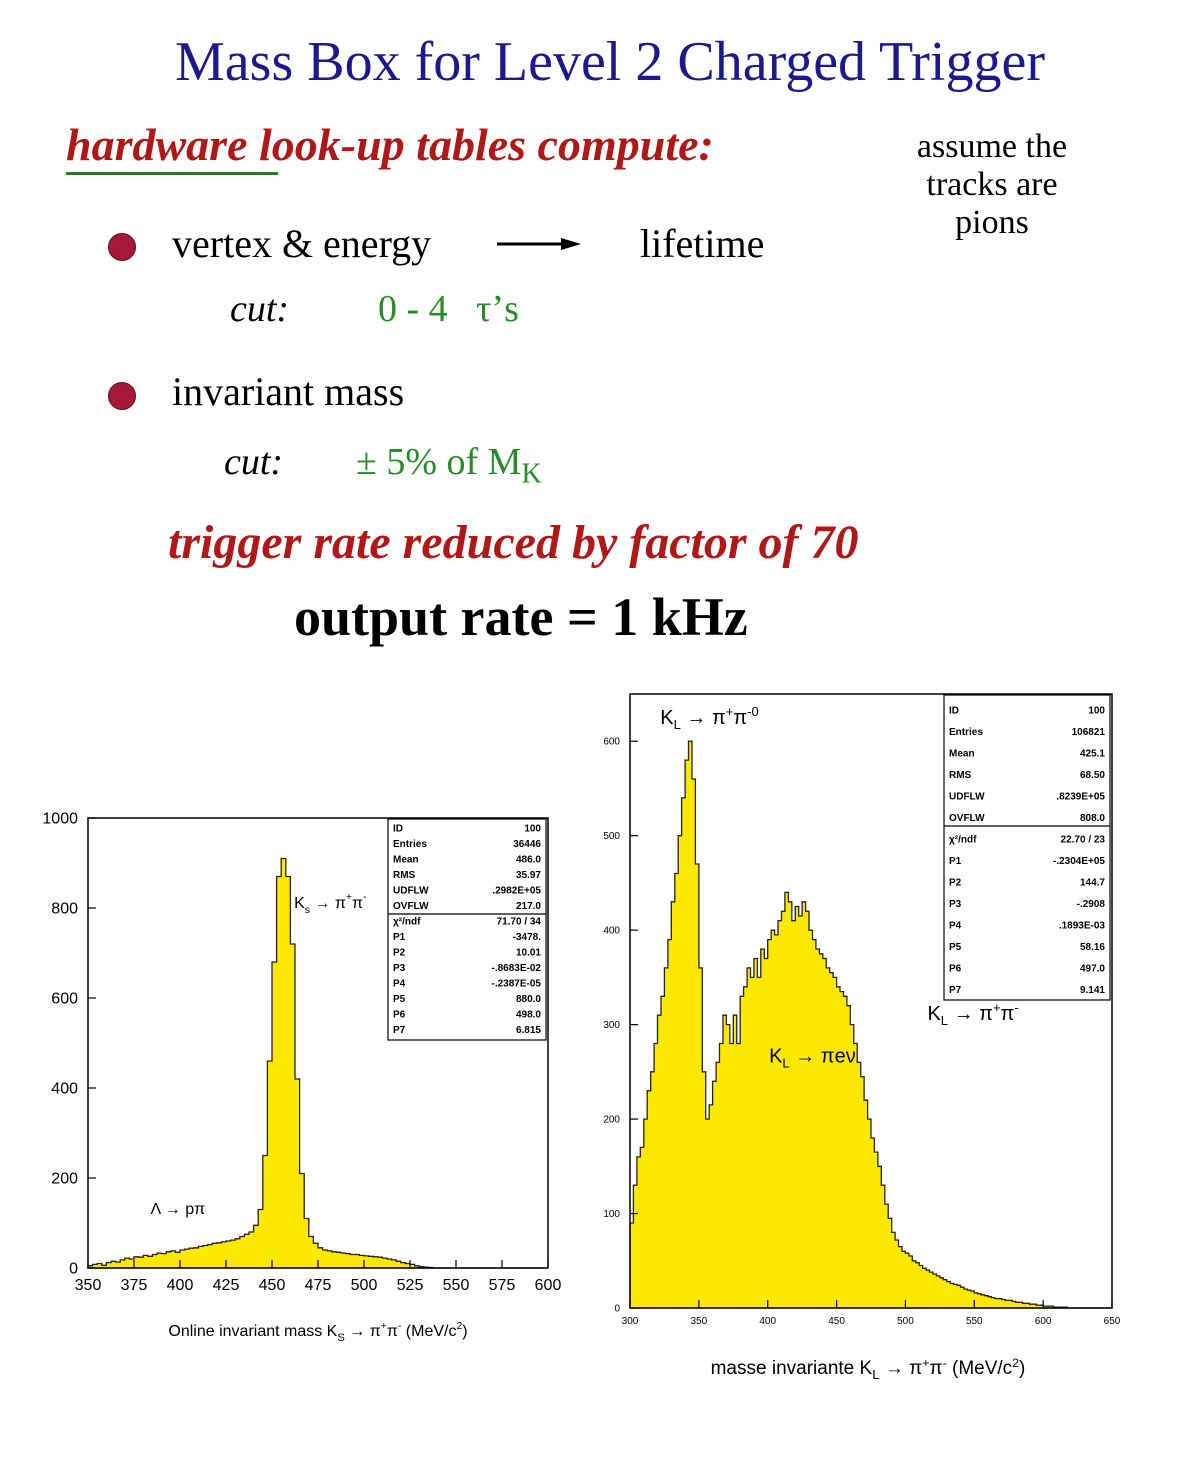  Describe the element at coordinates (528, 1030) in the screenshot. I see `stats-value: 6.815` at that location.